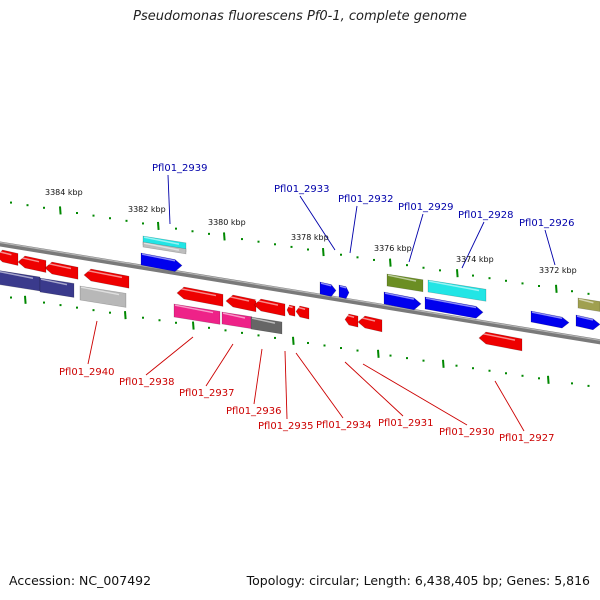 This screenshot has height=600, width=600. Describe the element at coordinates (402, 278) in the screenshot. I see `gene-pfl01-2929-olive-shine` at that location.